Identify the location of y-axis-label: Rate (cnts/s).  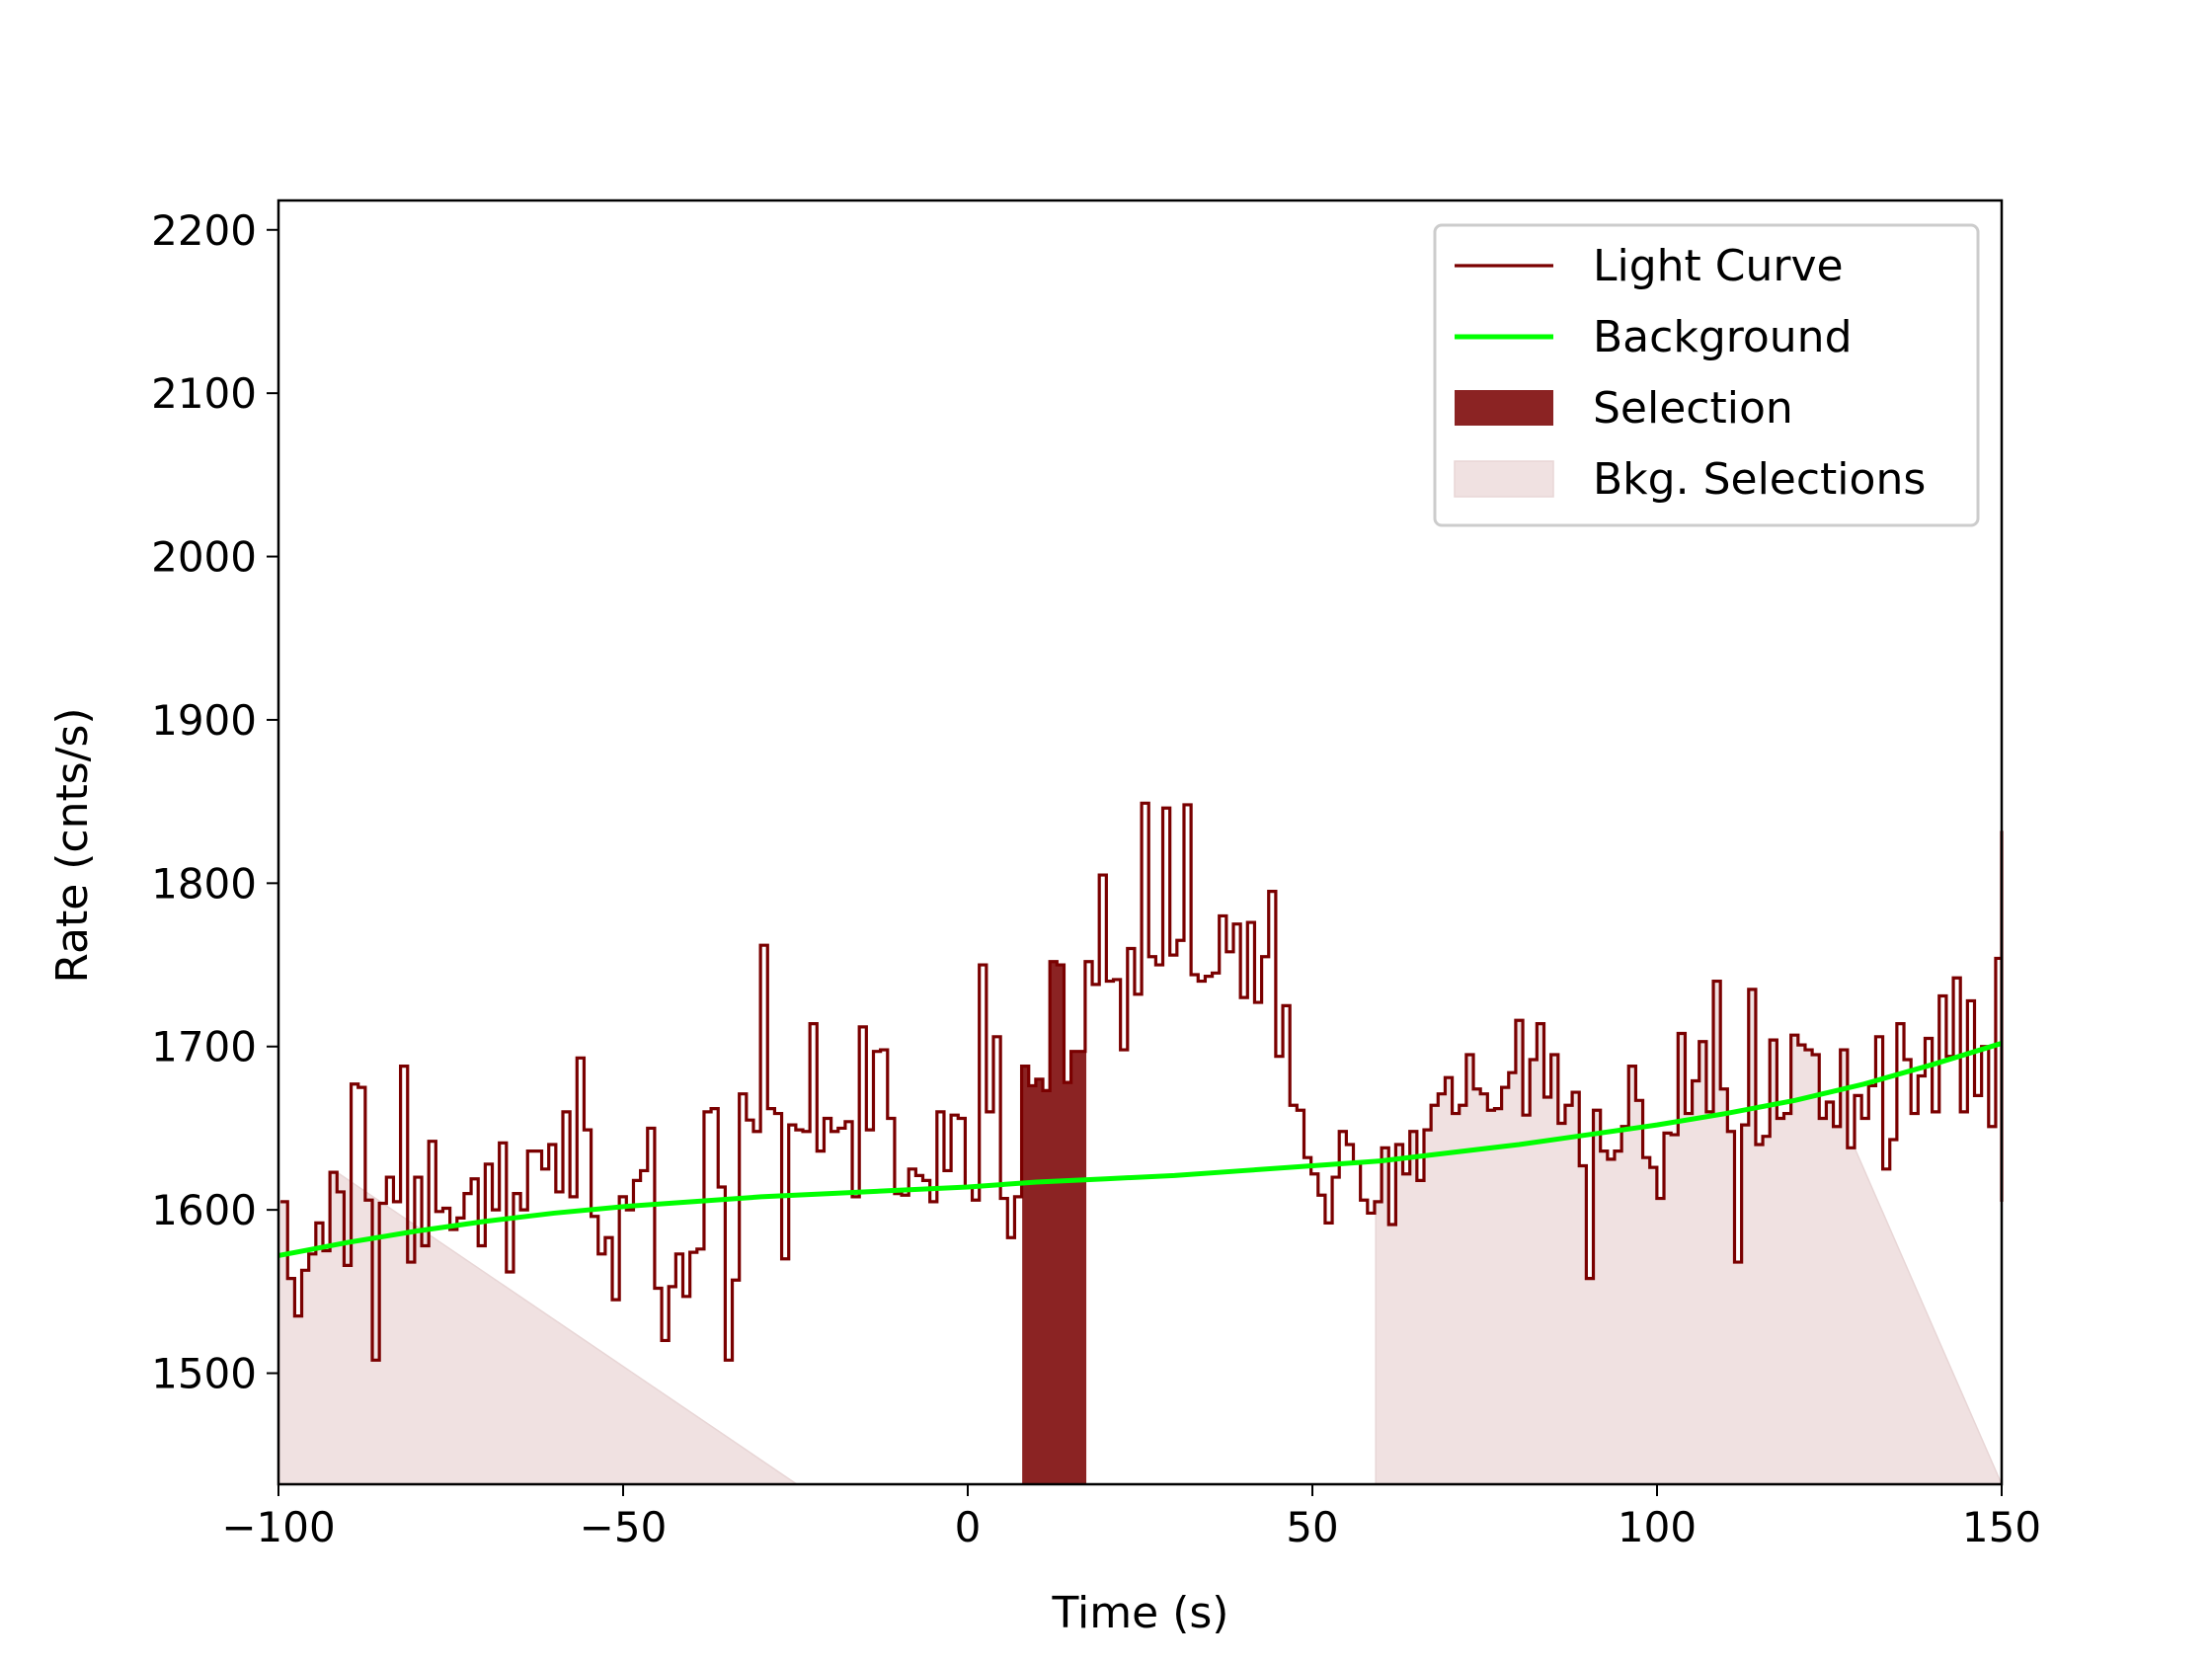
(73, 845).